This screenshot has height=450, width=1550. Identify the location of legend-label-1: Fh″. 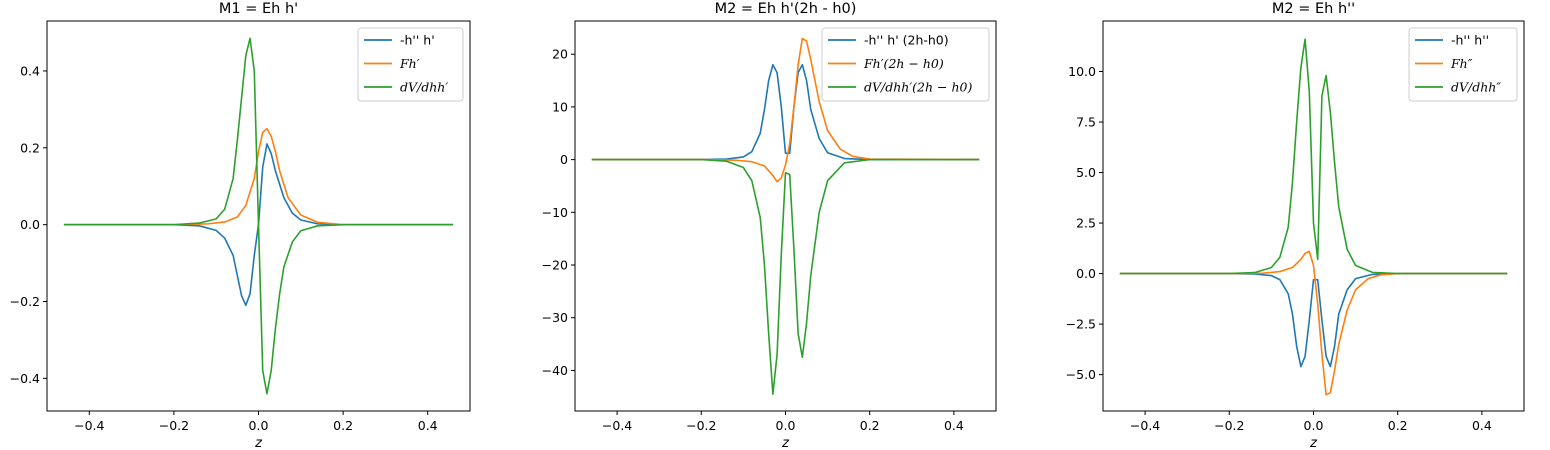
(1461, 63).